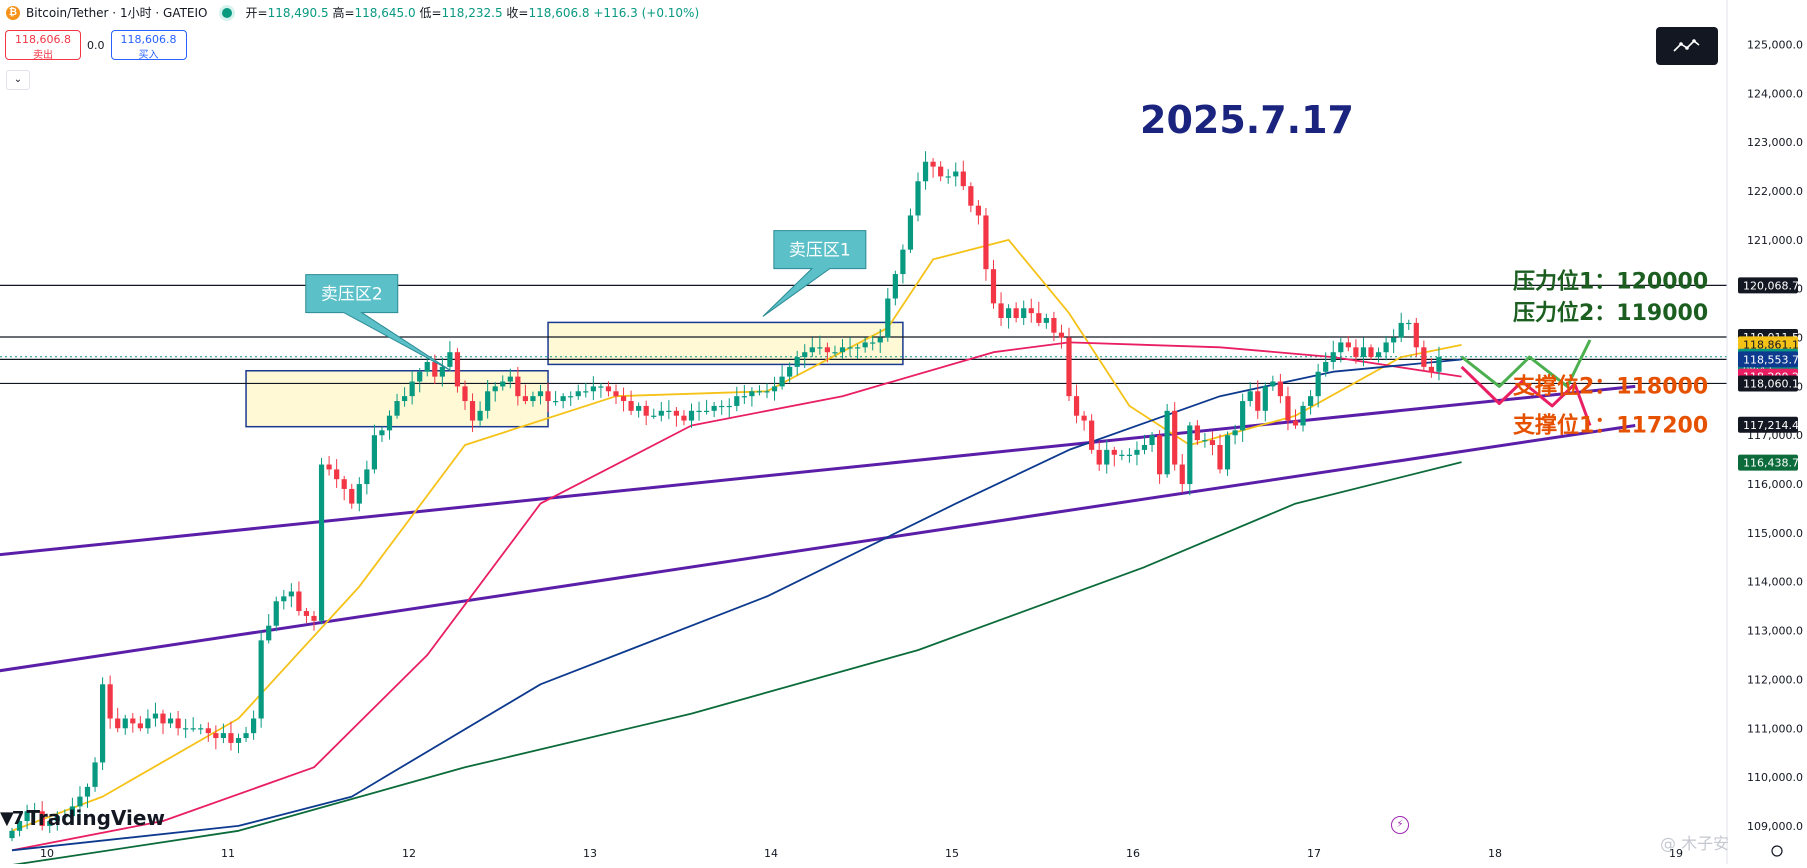 This screenshot has width=1807, height=868. I want to click on x-tick-label: 19, so click(1676, 853).